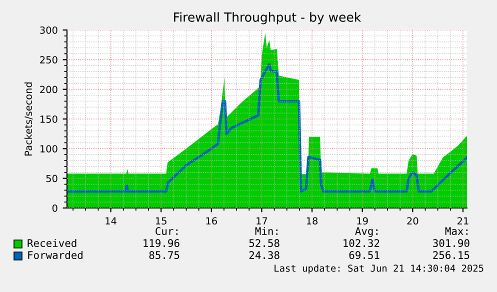  I want to click on text: Max:, so click(456, 231).